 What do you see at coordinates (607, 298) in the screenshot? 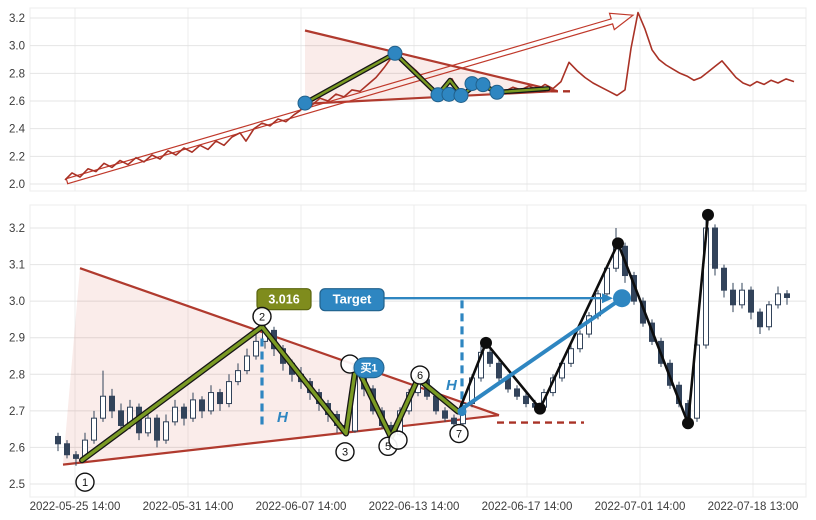
I see `target-arrowhead-icon` at bounding box center [607, 298].